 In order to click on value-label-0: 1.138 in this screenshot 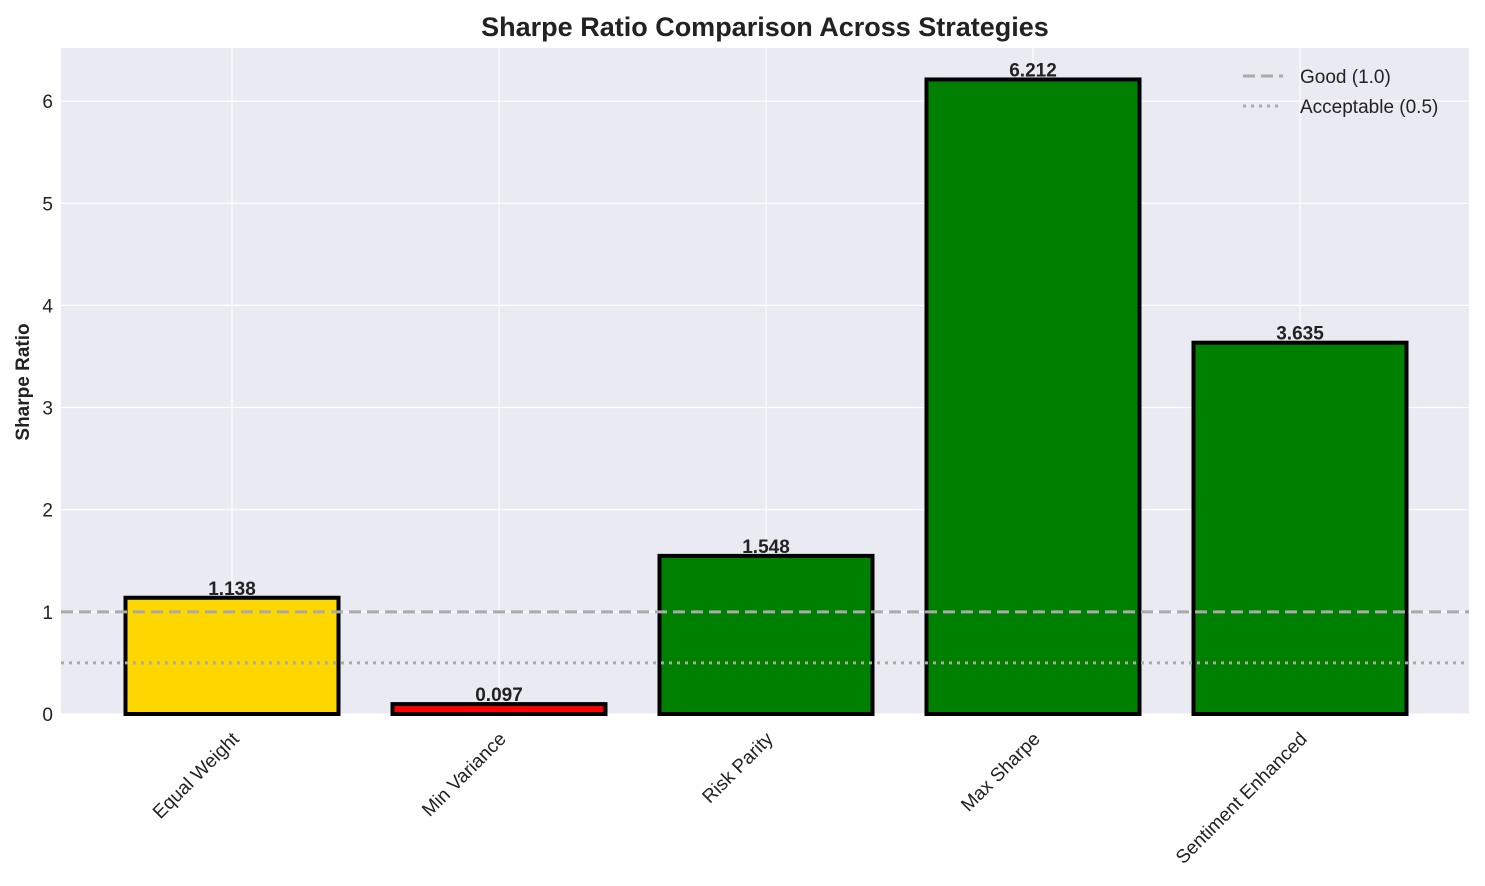, I will do `click(232, 589)`.